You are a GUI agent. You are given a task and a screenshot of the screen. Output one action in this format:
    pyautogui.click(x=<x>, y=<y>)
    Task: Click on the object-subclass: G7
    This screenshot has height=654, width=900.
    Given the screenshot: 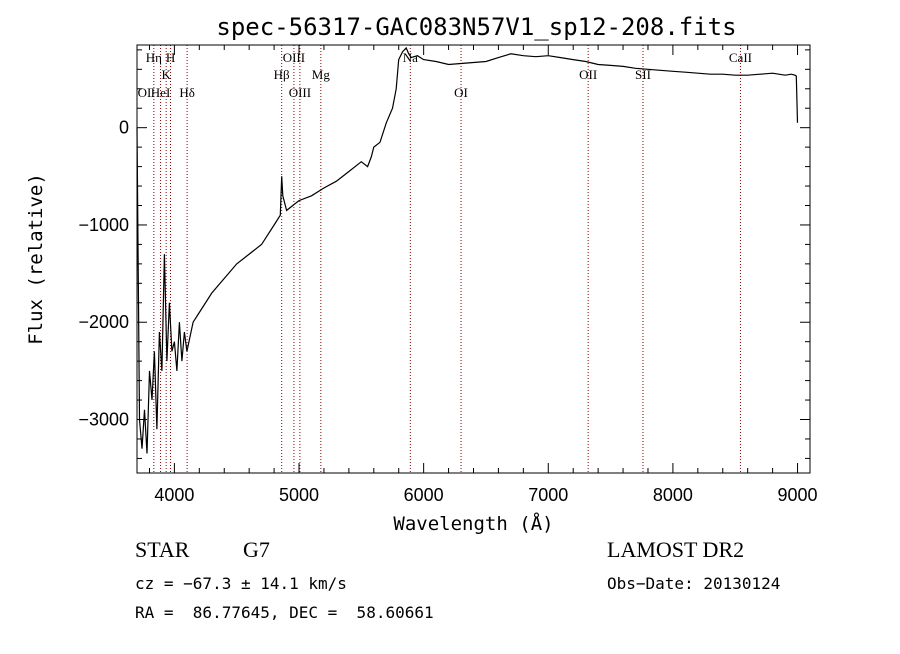 What is the action you would take?
    pyautogui.click(x=256, y=549)
    